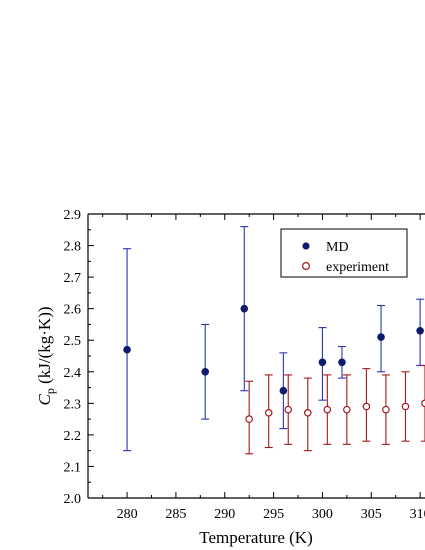  What do you see at coordinates (73, 310) in the screenshot?
I see `y-tick-label: 2.6` at bounding box center [73, 310].